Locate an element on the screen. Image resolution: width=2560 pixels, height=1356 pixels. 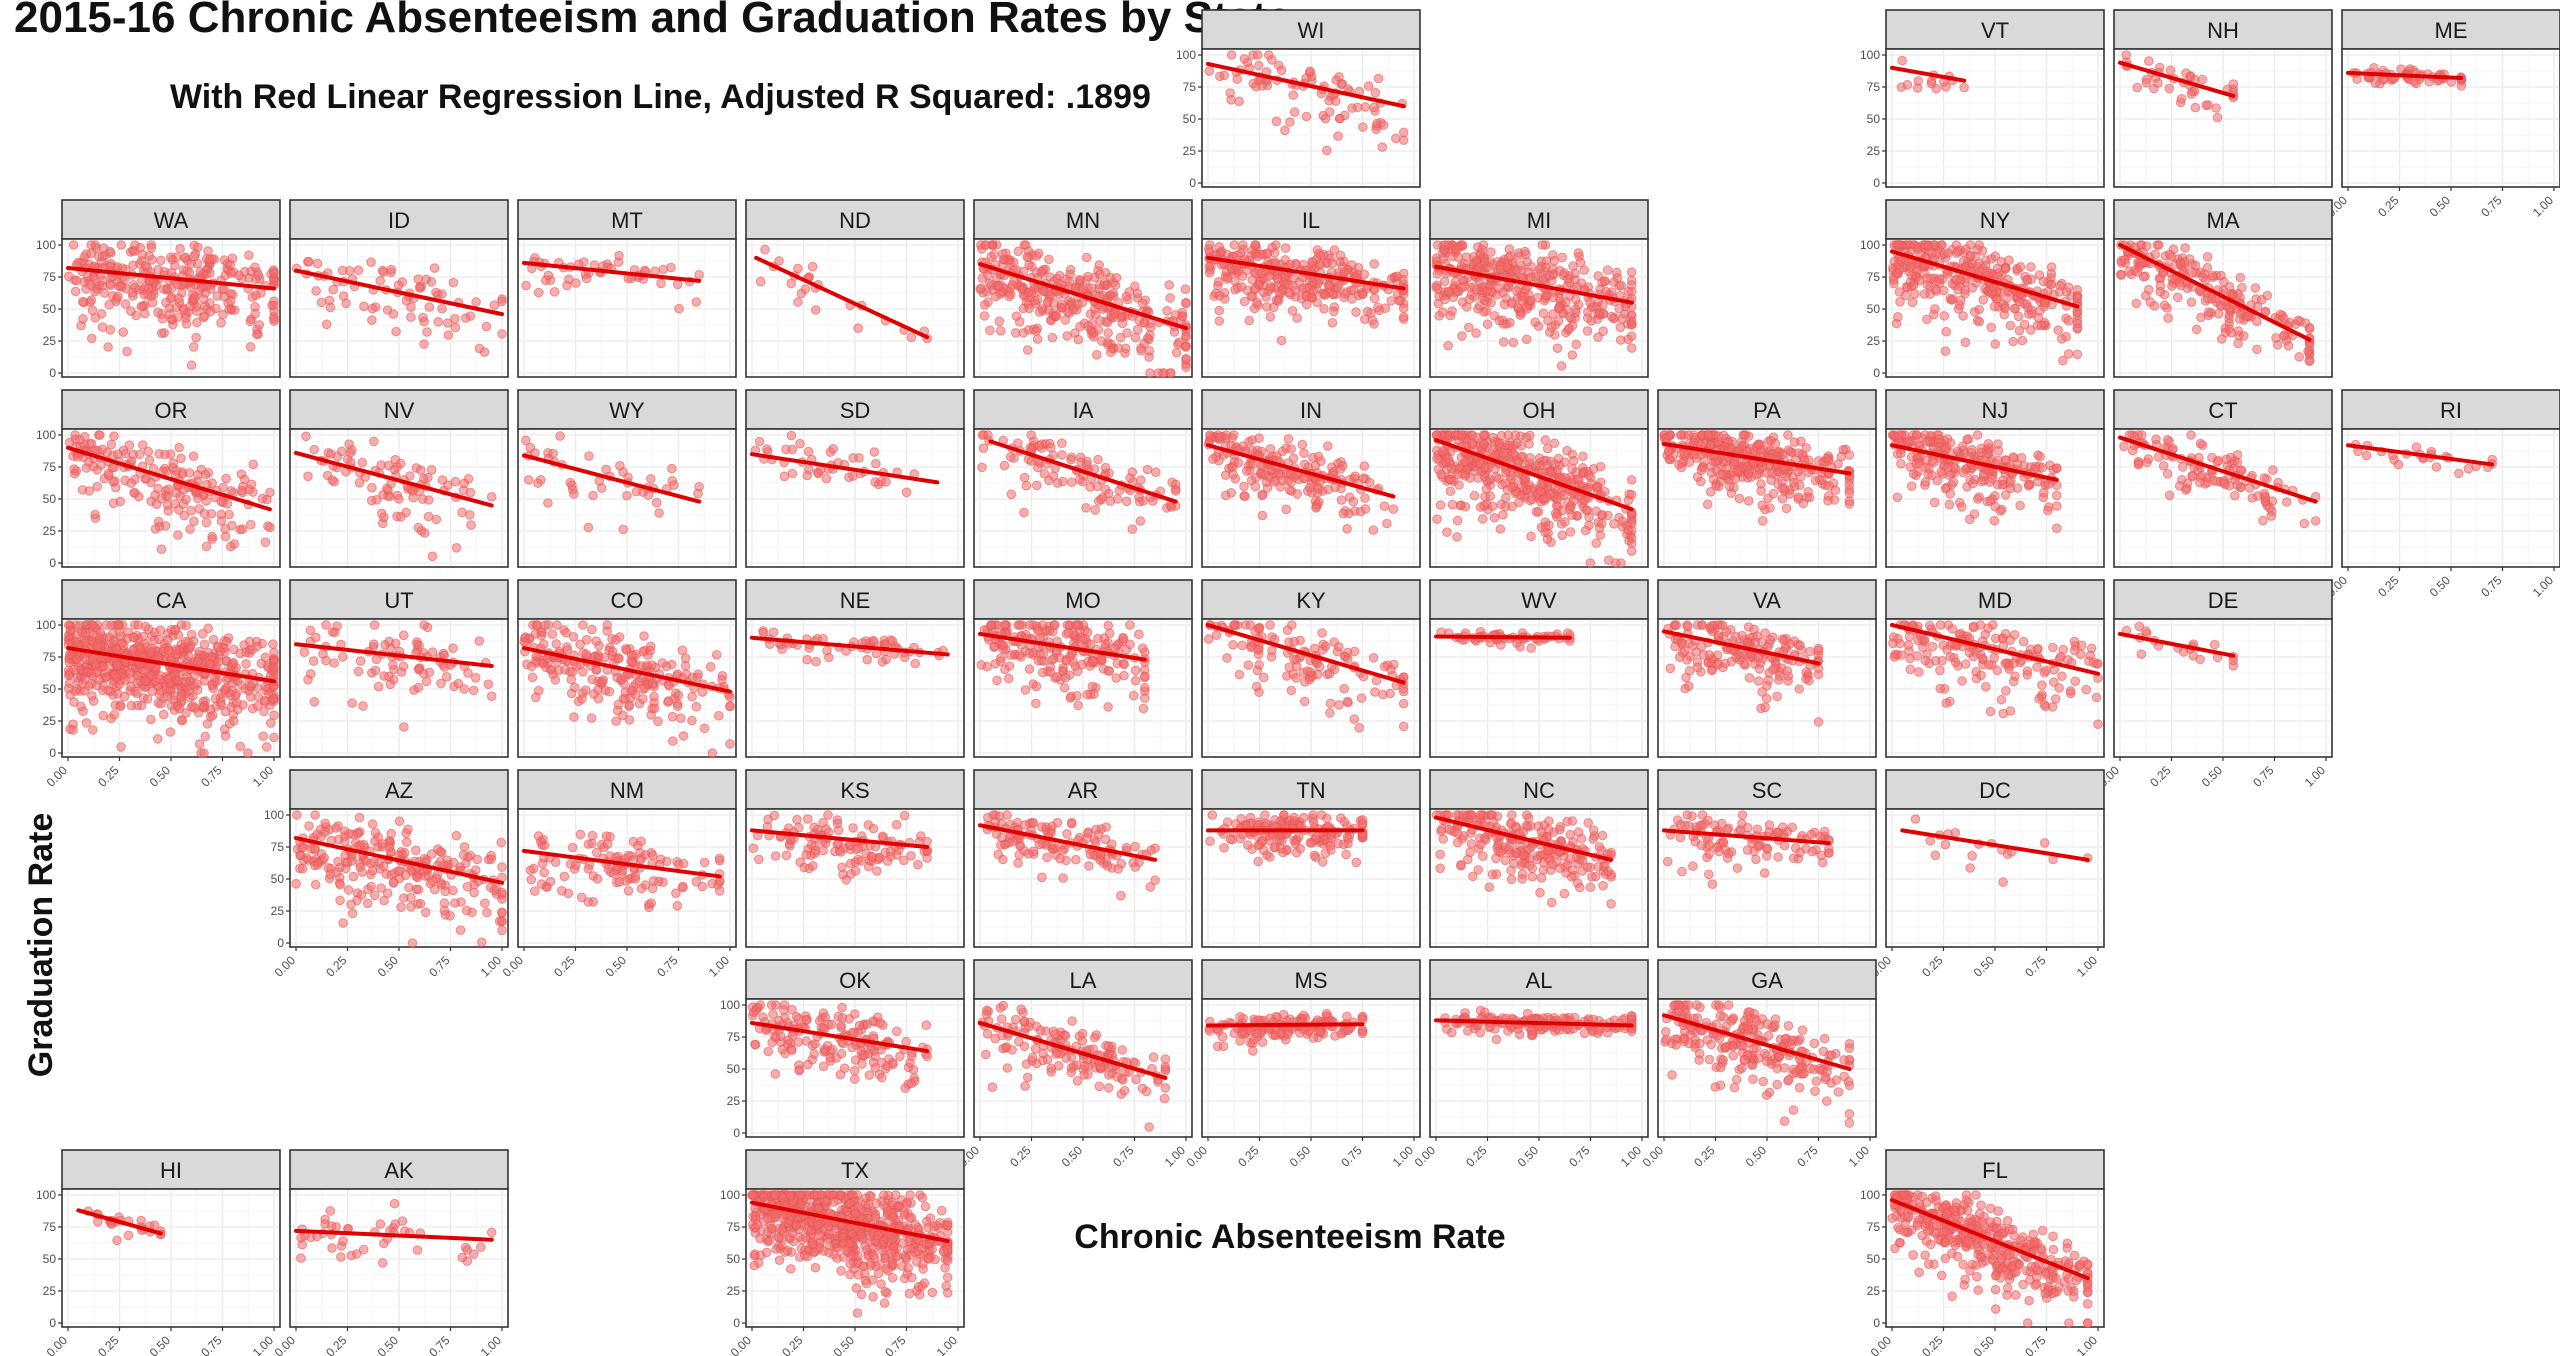
facet-label: MN is located at coordinates (1083, 220).